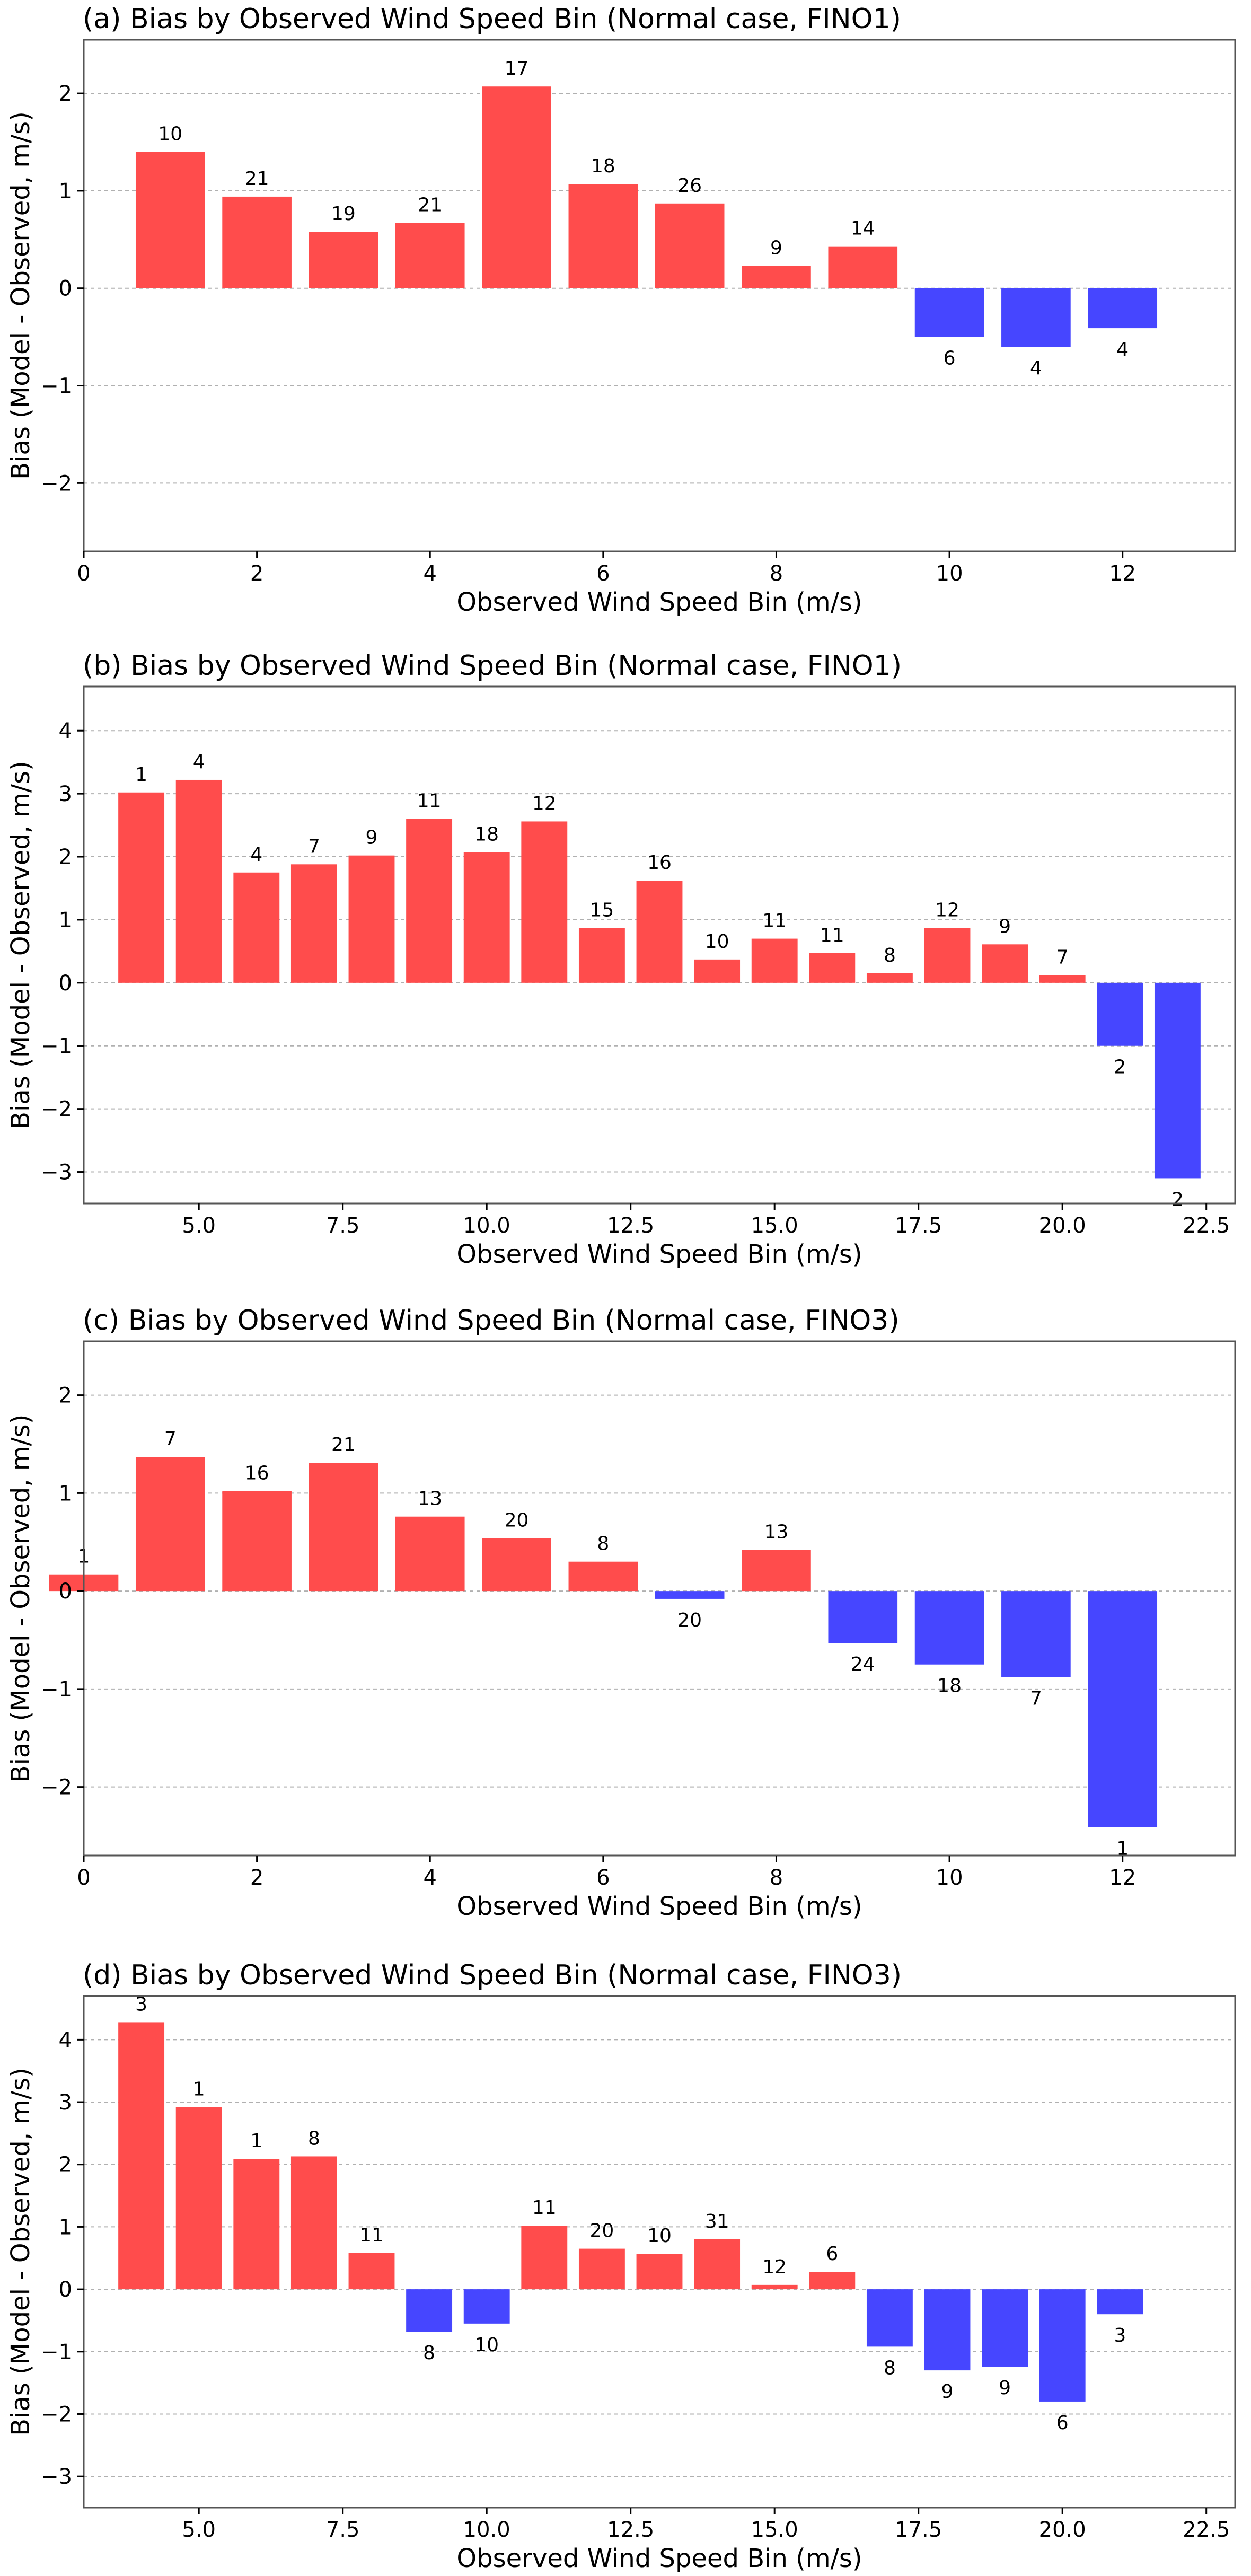  Describe the element at coordinates (431, 573) in the screenshot. I see `x-tick-label: 4` at that location.